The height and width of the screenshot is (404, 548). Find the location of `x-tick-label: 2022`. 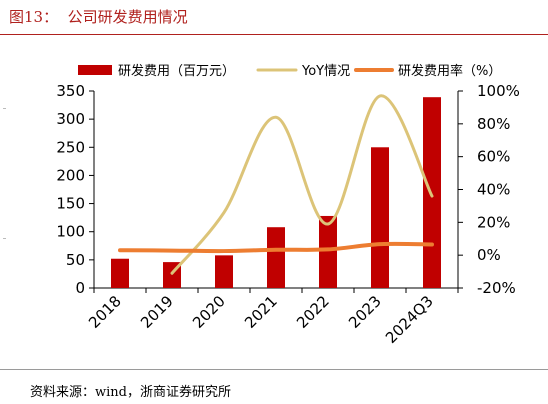

x-tick-label: 2022 is located at coordinates (313, 312).